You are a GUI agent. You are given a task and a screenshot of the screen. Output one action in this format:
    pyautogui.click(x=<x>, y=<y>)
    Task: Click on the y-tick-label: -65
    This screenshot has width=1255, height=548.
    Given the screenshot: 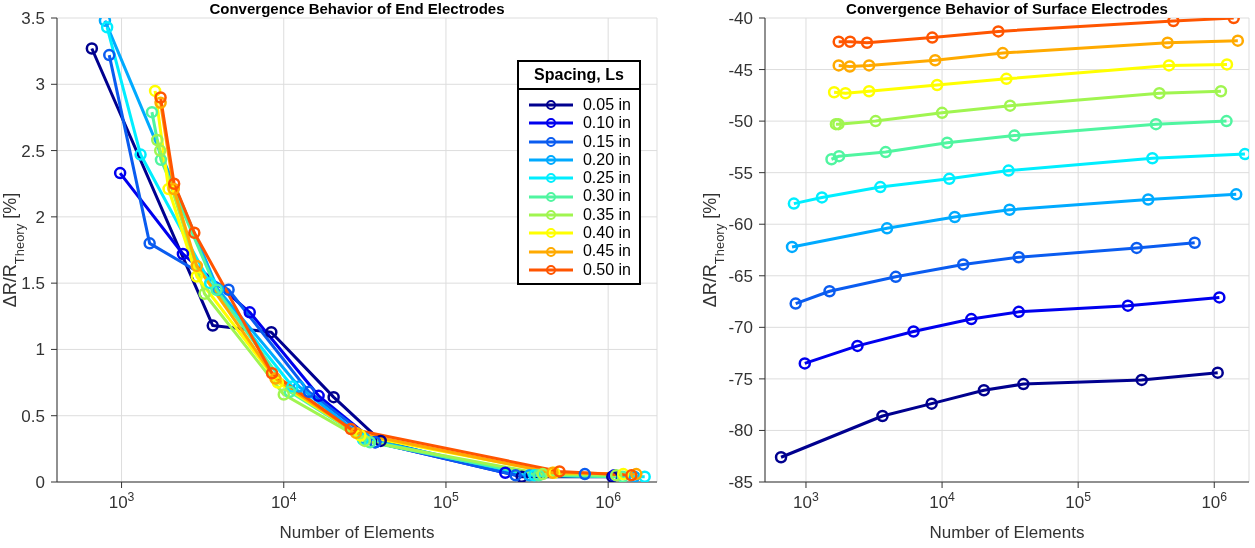 What is the action you would take?
    pyautogui.click(x=740, y=276)
    